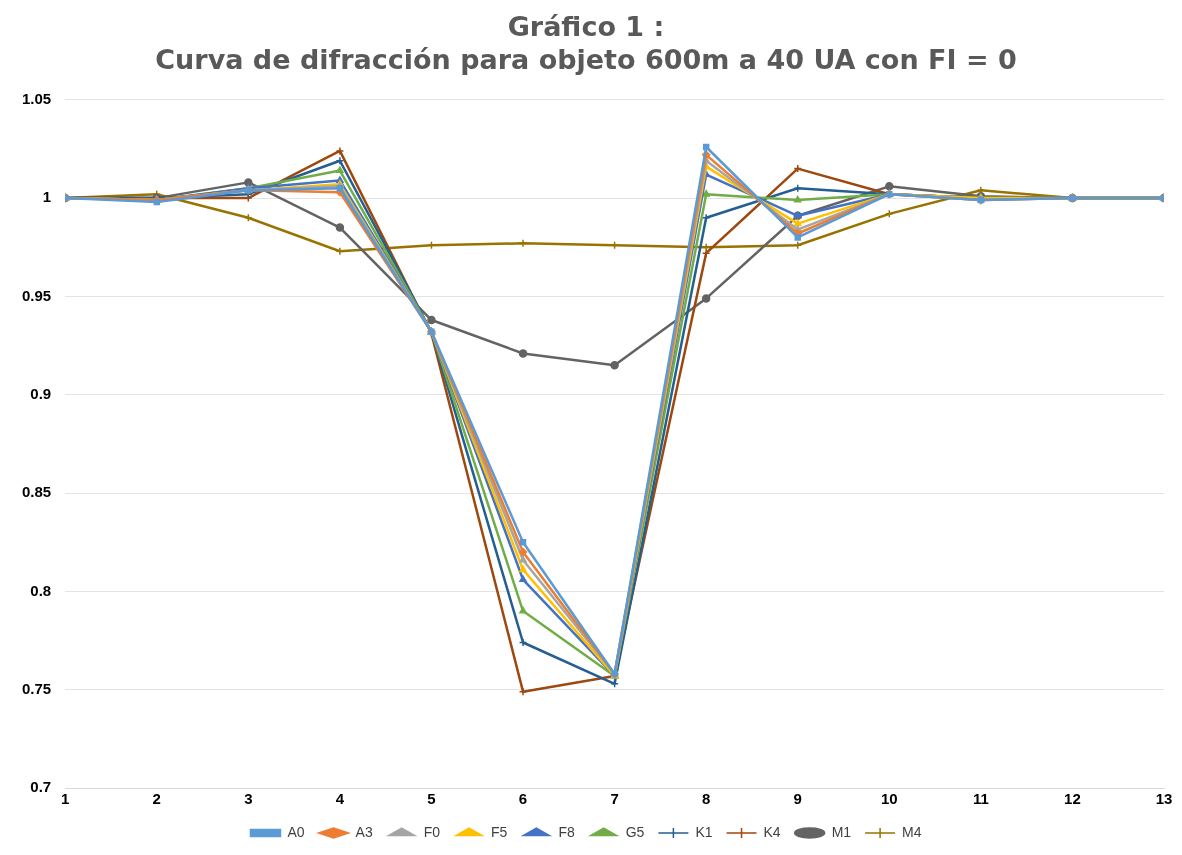 This screenshot has height=855, width=1182. Describe the element at coordinates (566, 831) in the screenshot. I see `legend-label: F8` at that location.